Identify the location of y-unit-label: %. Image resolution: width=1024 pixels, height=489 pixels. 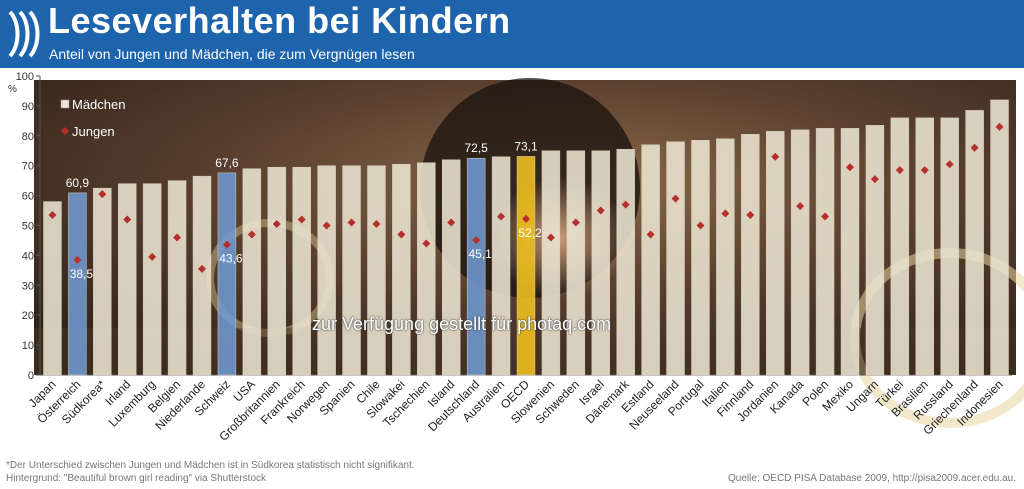
(12, 89).